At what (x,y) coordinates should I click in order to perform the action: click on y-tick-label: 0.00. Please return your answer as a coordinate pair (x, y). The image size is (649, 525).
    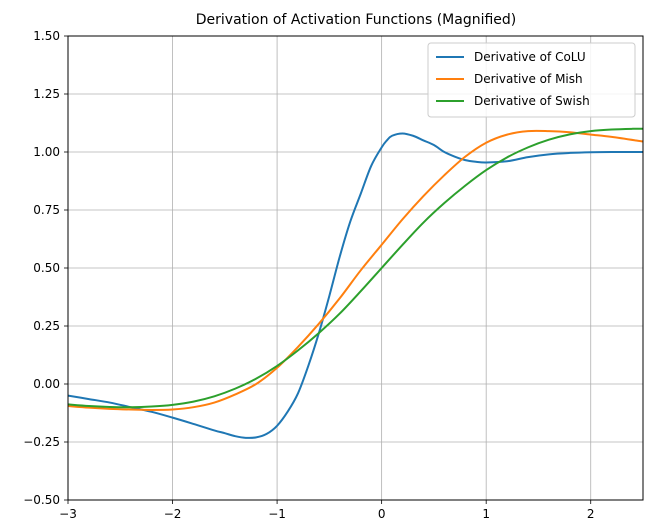
    Looking at the image, I should click on (46, 384).